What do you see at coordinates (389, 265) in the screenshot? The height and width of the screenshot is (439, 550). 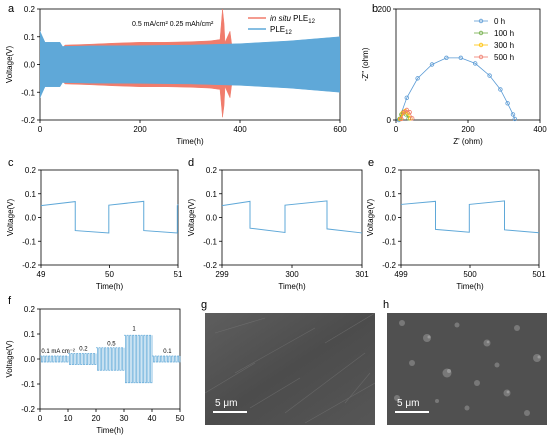 I see `y-tick-label-e-0: -0.2` at bounding box center [389, 265].